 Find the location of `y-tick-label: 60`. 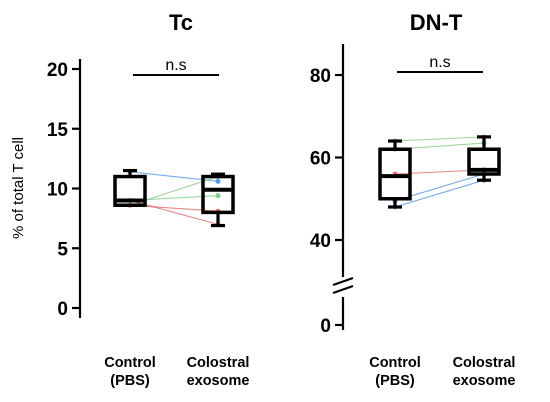

y-tick-label: 60 is located at coordinates (320, 159).